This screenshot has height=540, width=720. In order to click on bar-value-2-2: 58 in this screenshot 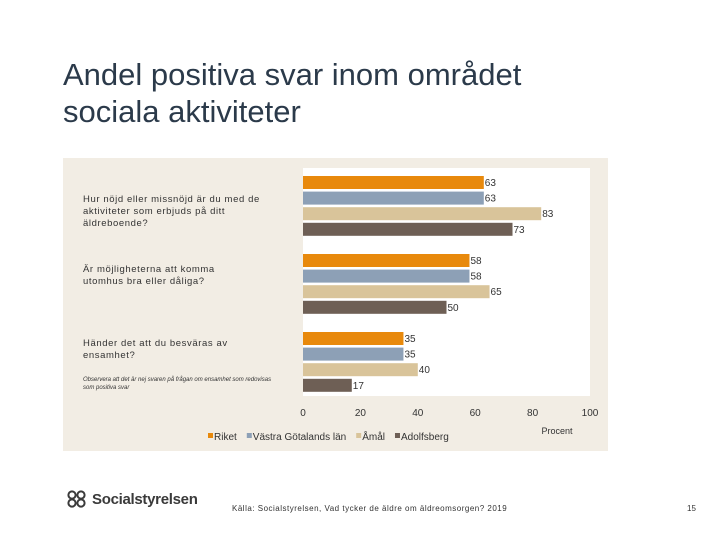, I will do `click(476, 277)`.